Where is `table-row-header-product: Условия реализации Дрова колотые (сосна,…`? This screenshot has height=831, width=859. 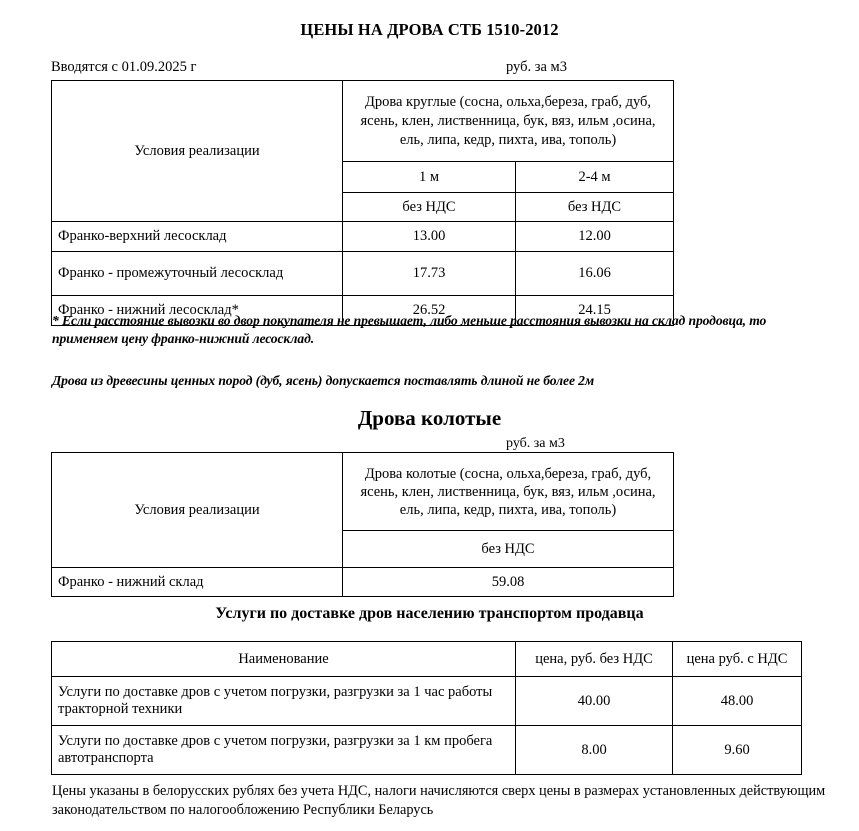
table-row-header-product: Условия реализации Дрова колотые (сосна,… is located at coordinates (362, 510).